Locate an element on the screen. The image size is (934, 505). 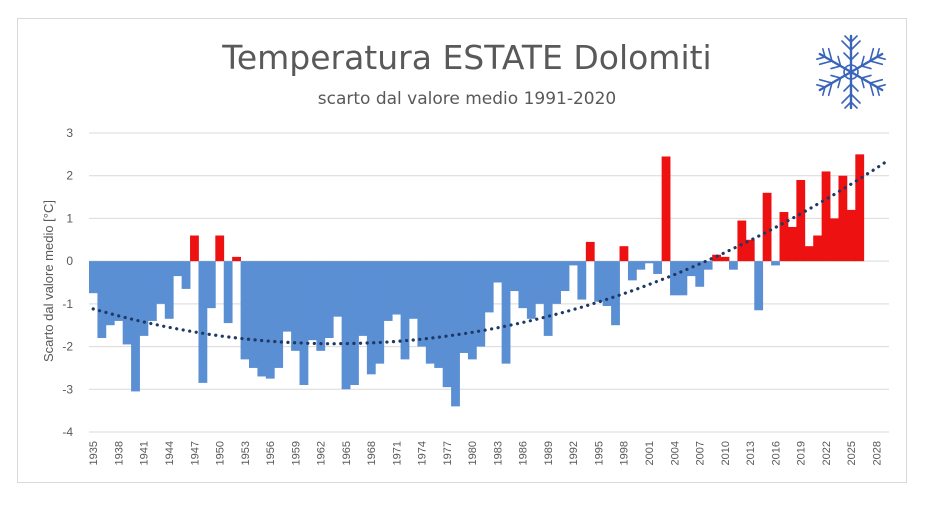
bar-2007 is located at coordinates (700, 274).